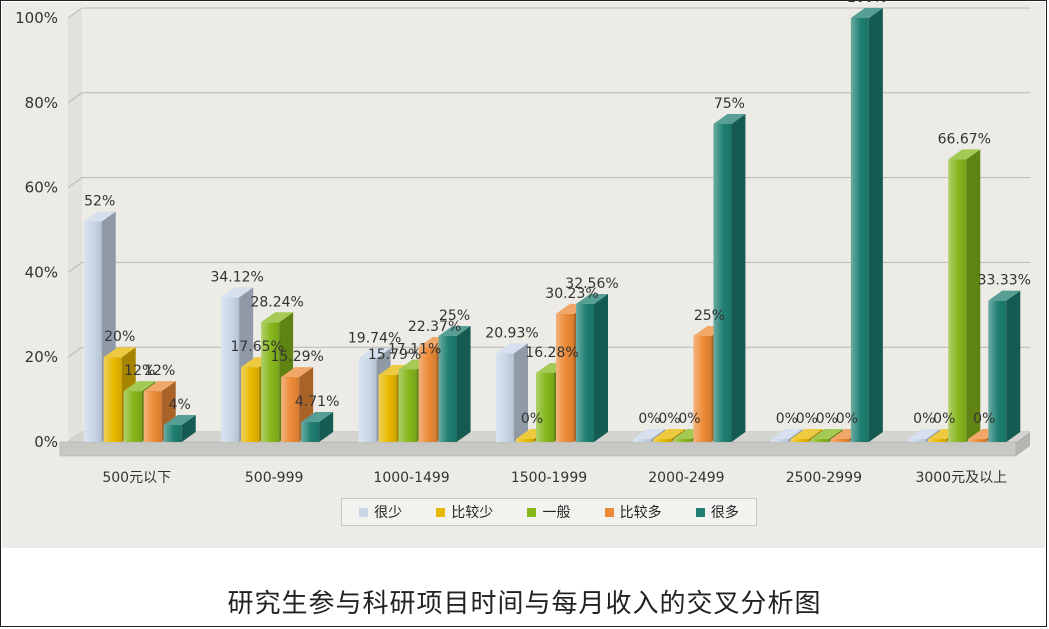  What do you see at coordinates (964, 139) in the screenshot?
I see `data-label: 66.67%` at bounding box center [964, 139].